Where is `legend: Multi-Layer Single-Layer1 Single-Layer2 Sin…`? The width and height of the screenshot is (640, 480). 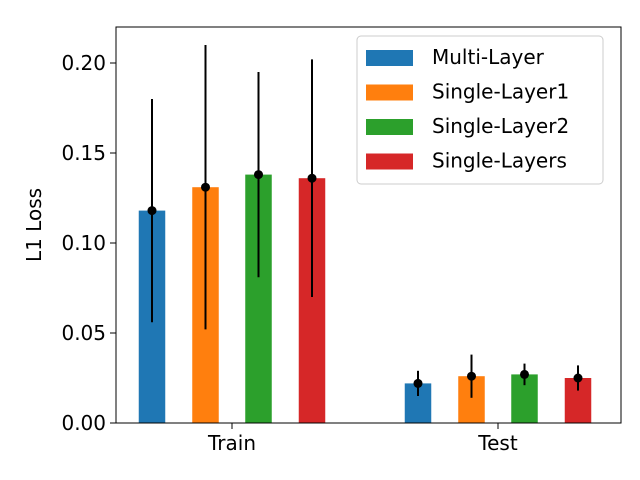 legend: Multi-Layer Single-Layer1 Single-Layer2 Sin… is located at coordinates (480, 110).